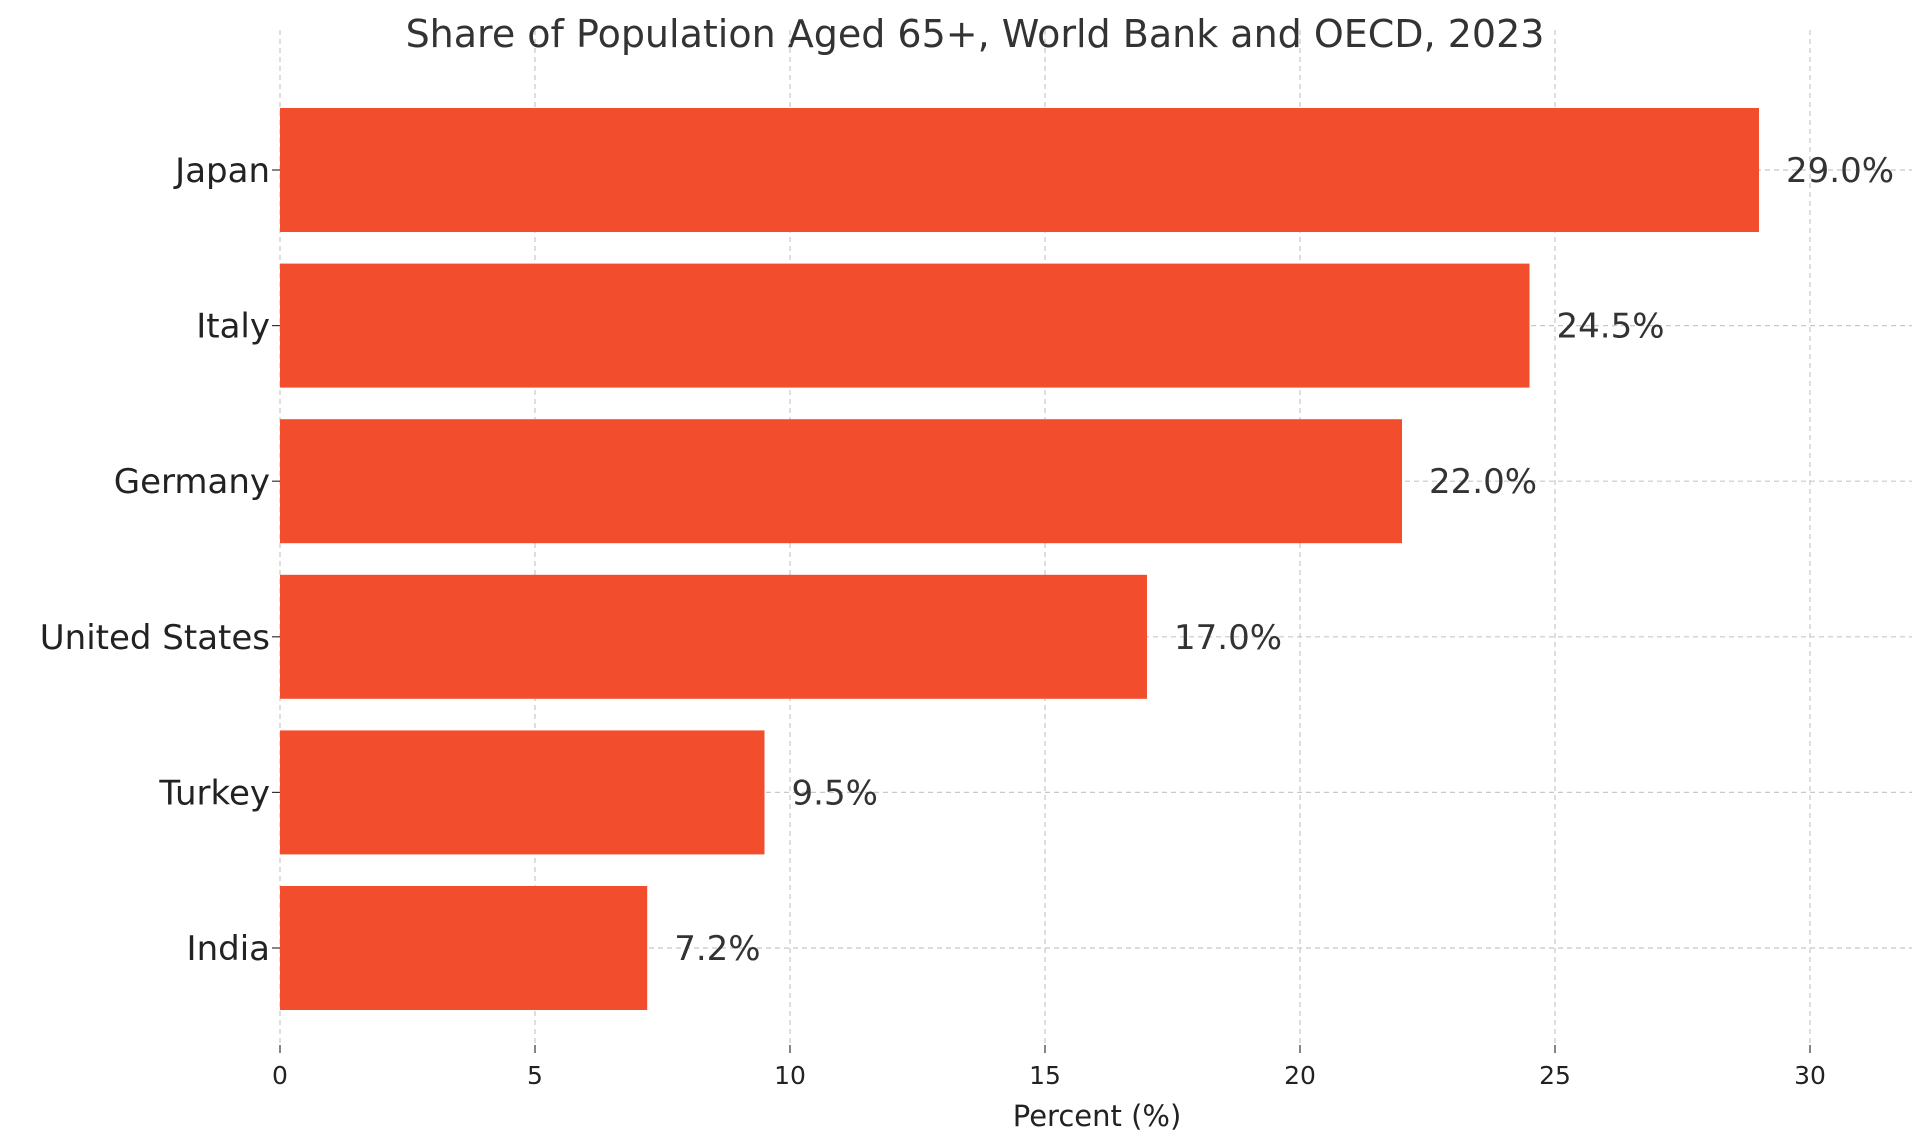  Describe the element at coordinates (717, 949) in the screenshot. I see `data-label: 7.2%` at that location.